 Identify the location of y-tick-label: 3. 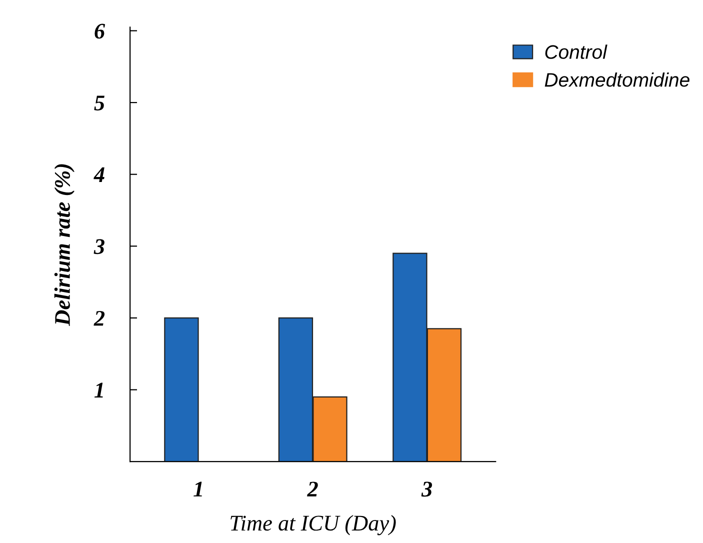
(99, 246).